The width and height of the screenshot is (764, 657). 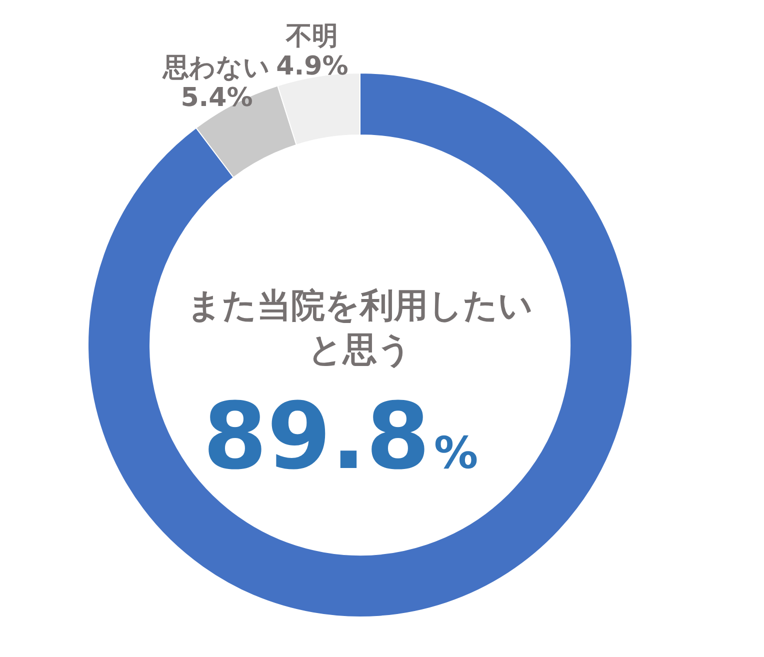 I want to click on data-label: 4.9%, so click(x=312, y=67).